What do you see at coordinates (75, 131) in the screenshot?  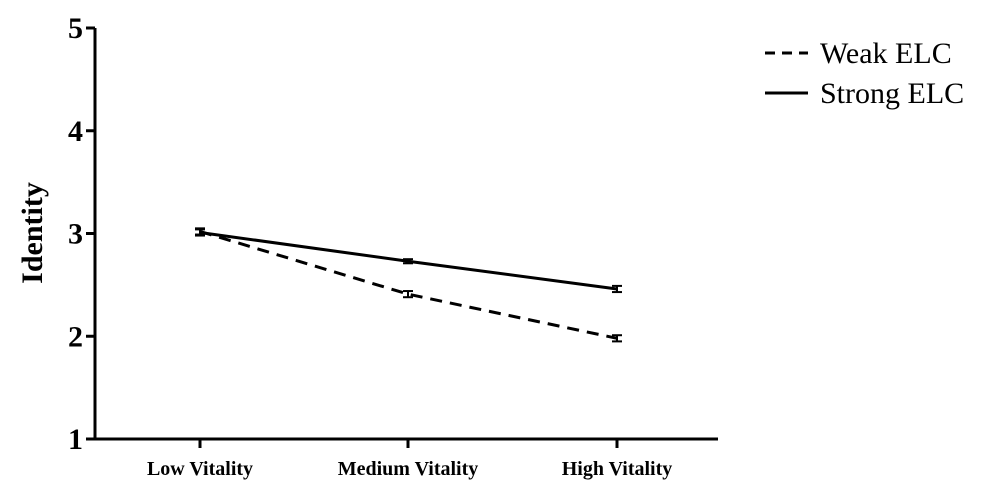 I see `y-tick-label: 4` at bounding box center [75, 131].